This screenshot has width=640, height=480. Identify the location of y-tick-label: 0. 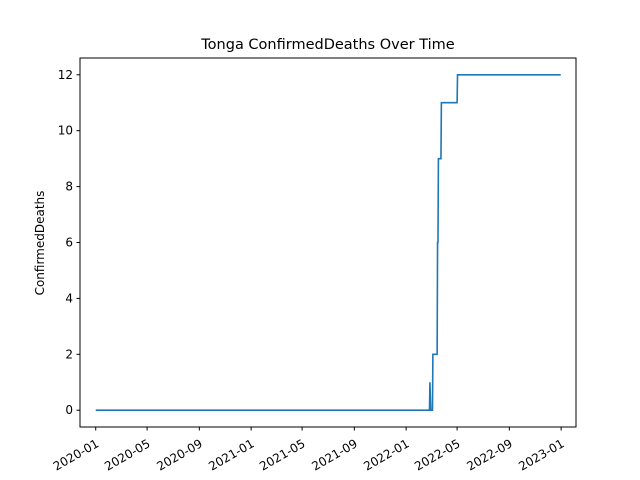
(69, 410).